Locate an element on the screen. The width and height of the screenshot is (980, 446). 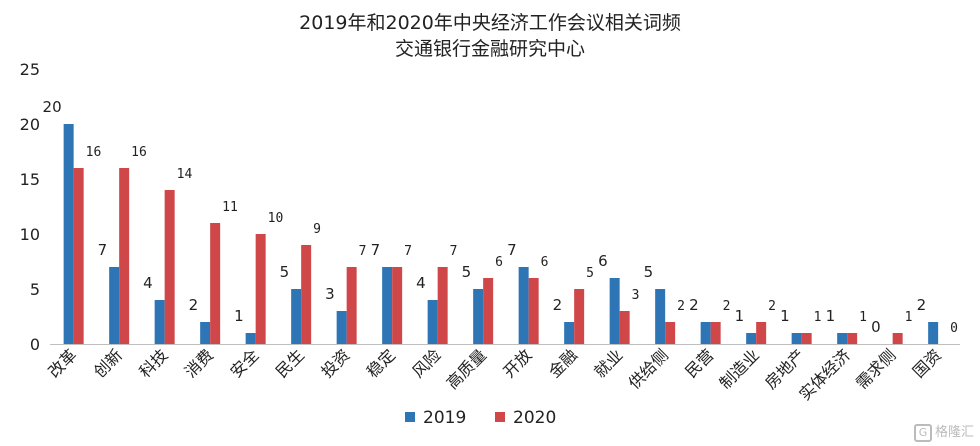
x-tick-label-18: 实体经济 is located at coordinates (824, 374).